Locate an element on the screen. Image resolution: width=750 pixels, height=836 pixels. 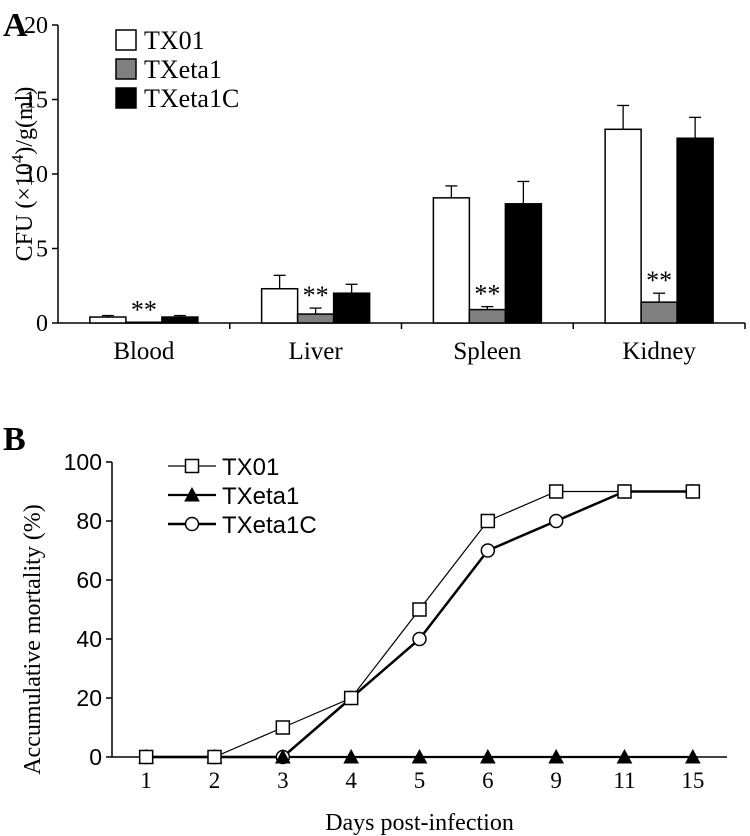
panel-a-y-tick-label: 20 is located at coordinates (36, 26).